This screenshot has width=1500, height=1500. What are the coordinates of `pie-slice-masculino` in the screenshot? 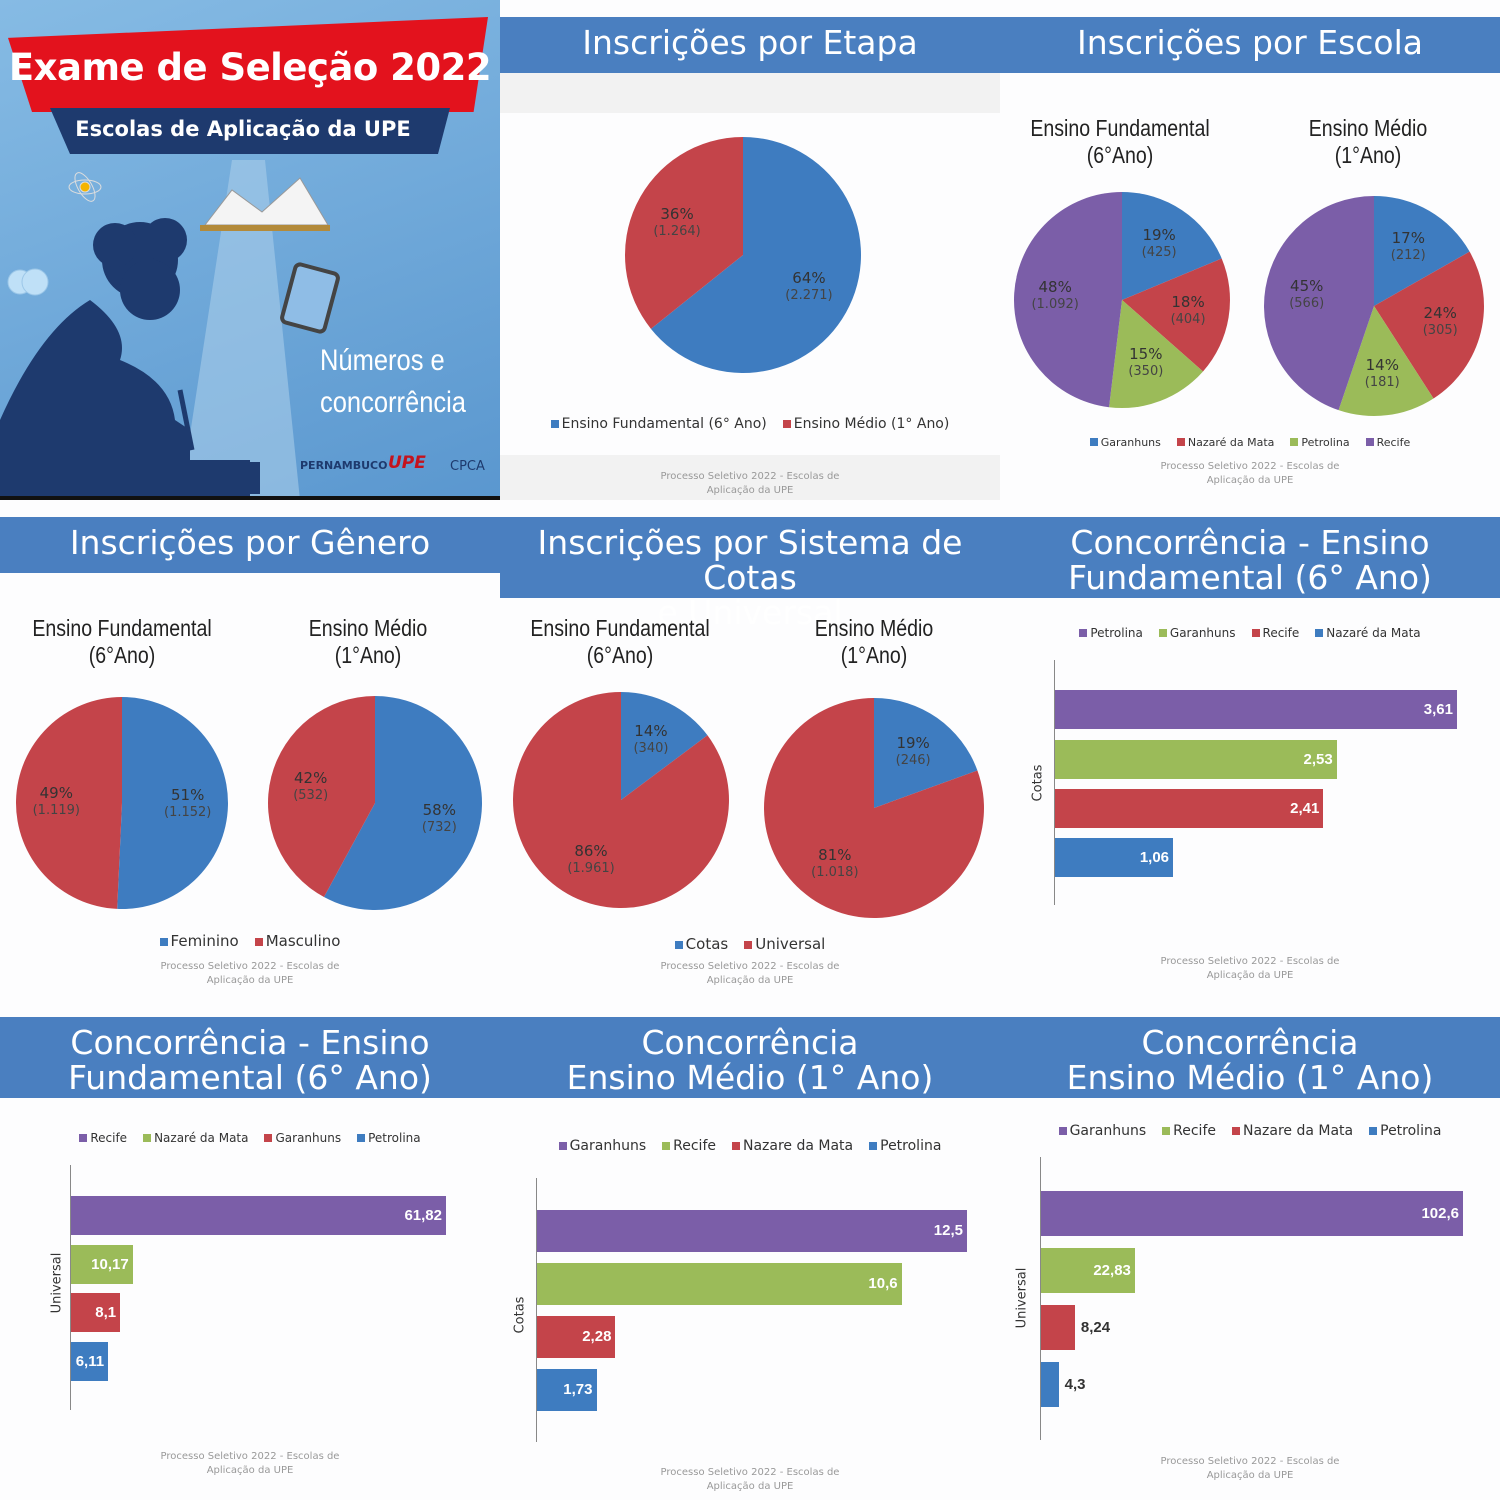 It's located at (321, 797).